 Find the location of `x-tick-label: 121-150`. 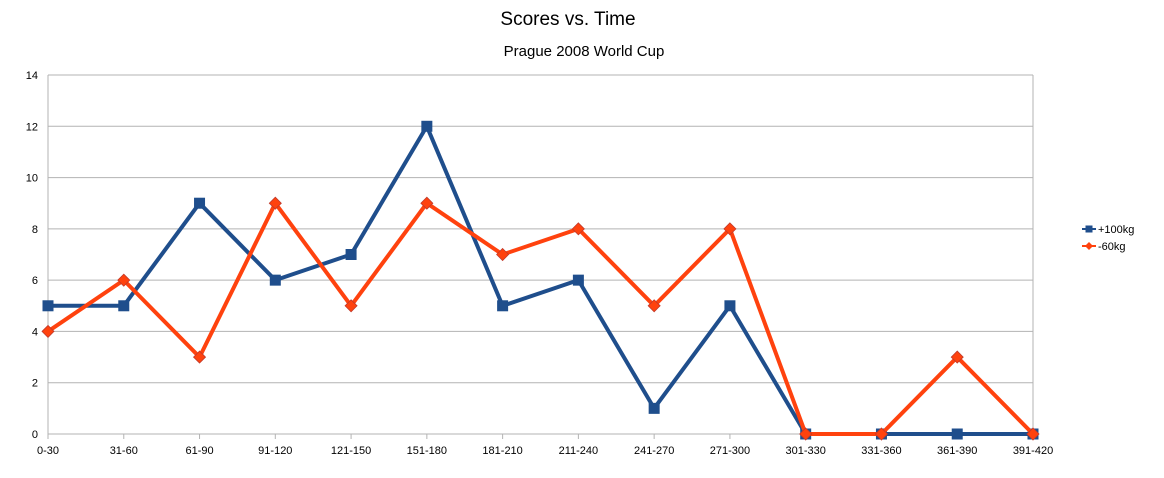

x-tick-label: 121-150 is located at coordinates (351, 451).